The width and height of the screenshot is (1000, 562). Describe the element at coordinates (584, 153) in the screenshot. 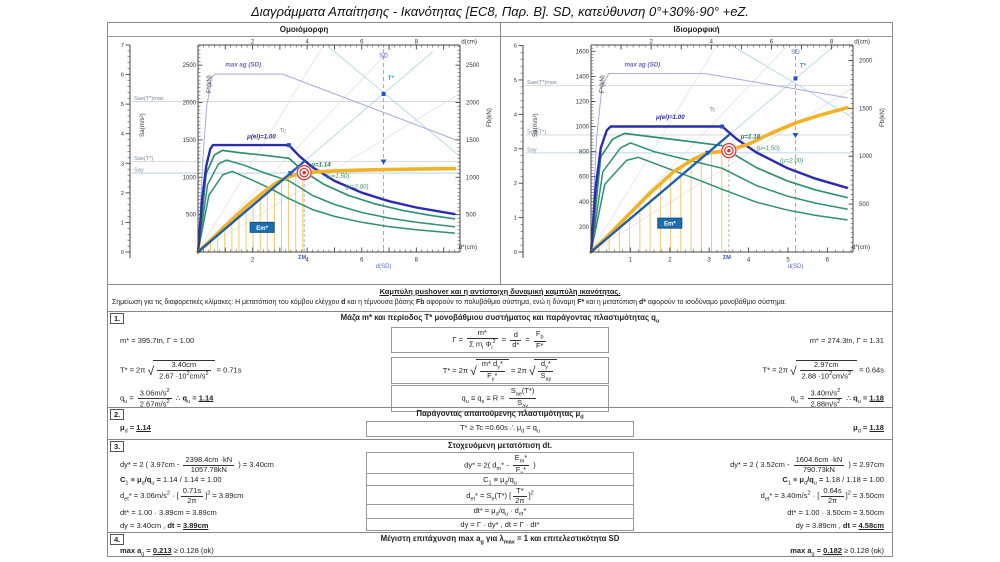

I see `svg-text: 800` at that location.